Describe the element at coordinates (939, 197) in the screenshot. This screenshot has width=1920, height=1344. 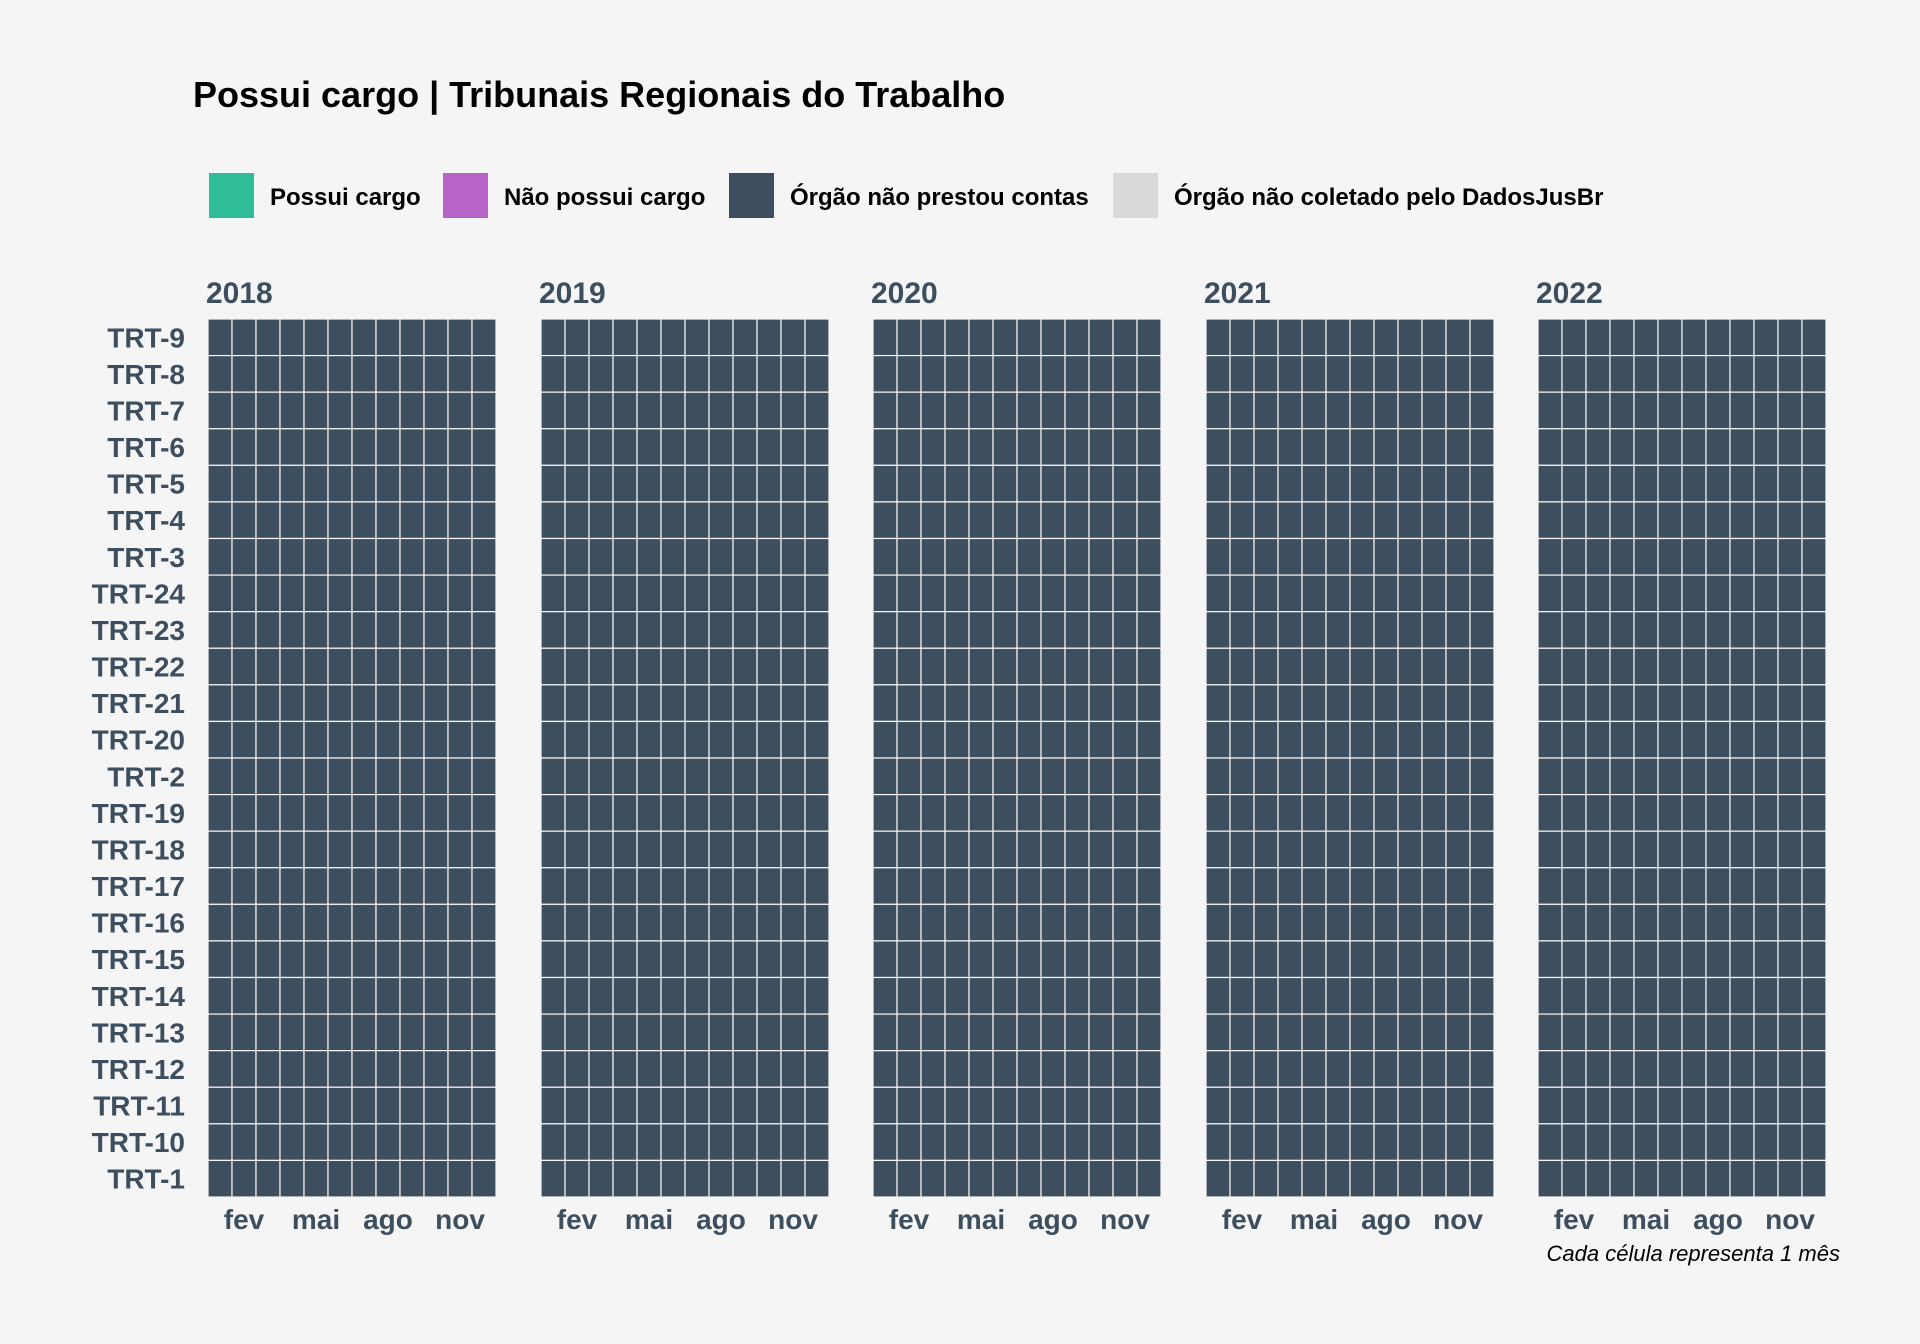
I see `legend-label-nao_prestou: Órgão não prestou contas` at that location.